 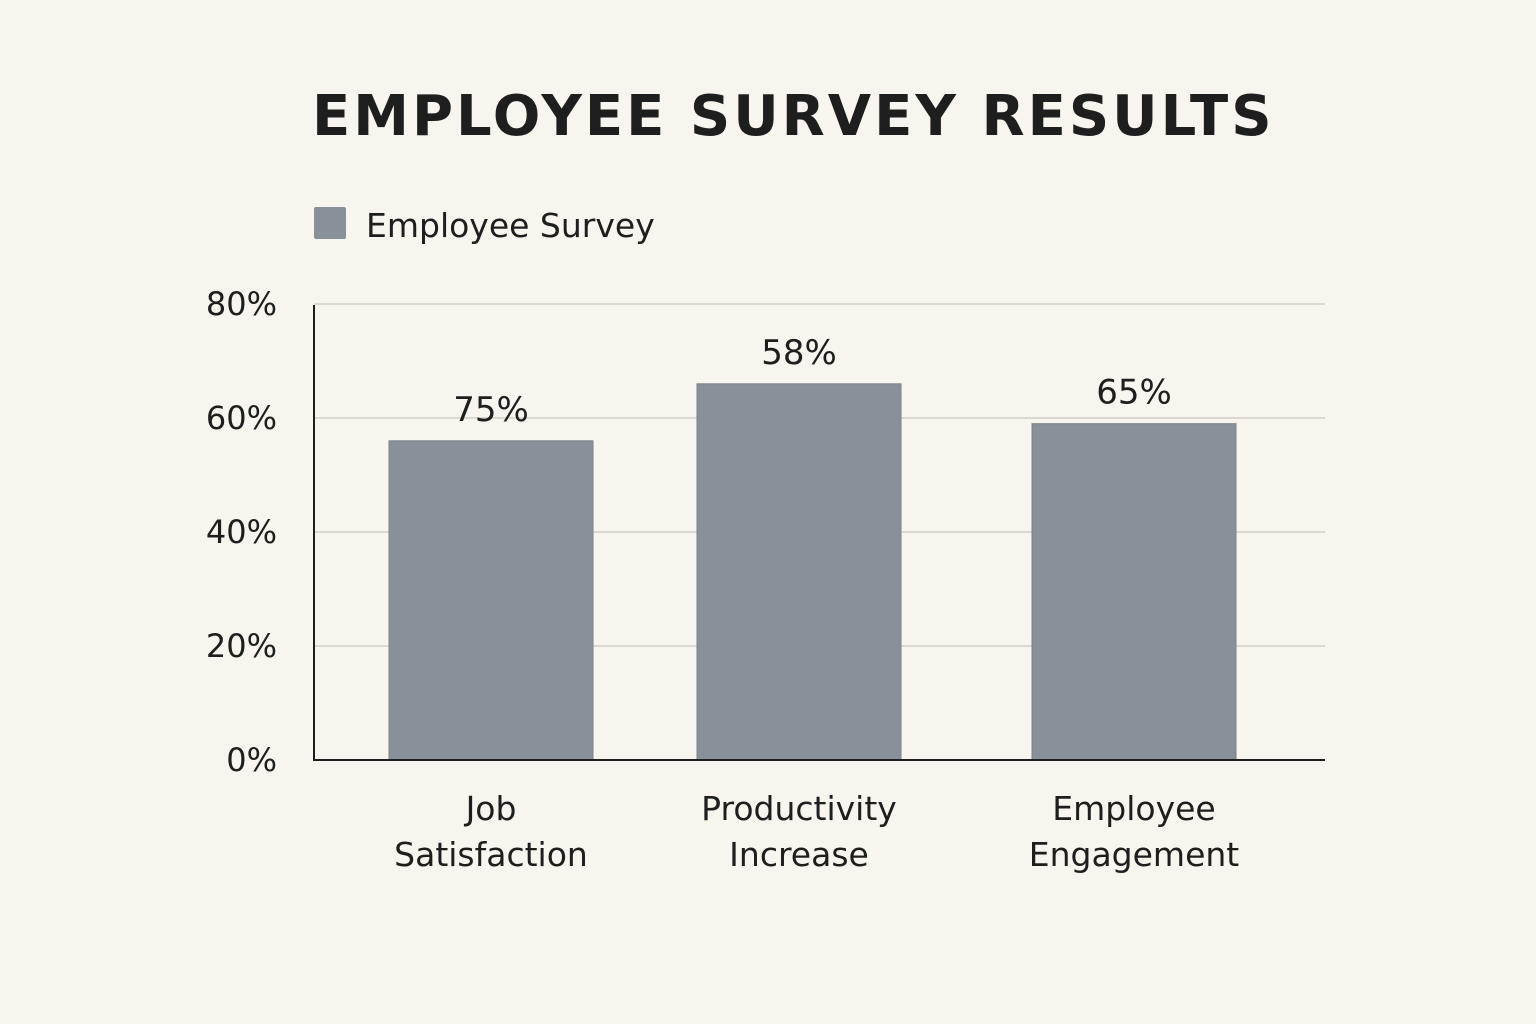 I want to click on legend-swatch, so click(x=330, y=223).